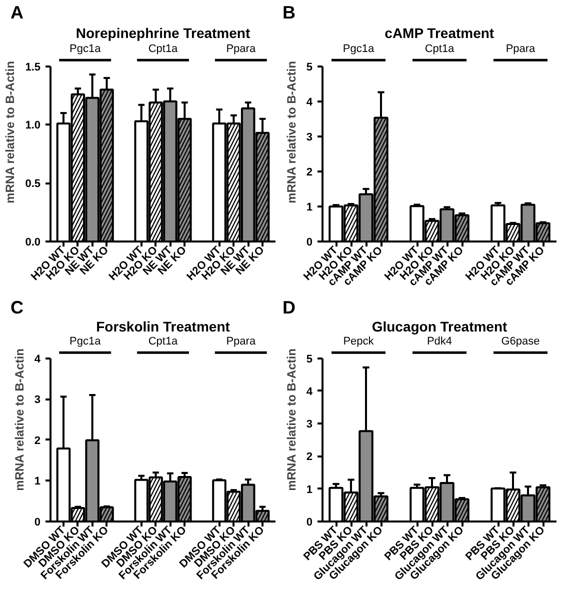 The height and width of the screenshot is (590, 562). Describe the element at coordinates (163, 32) in the screenshot. I see `chart-title: Norepinephrine Treatment` at that location.